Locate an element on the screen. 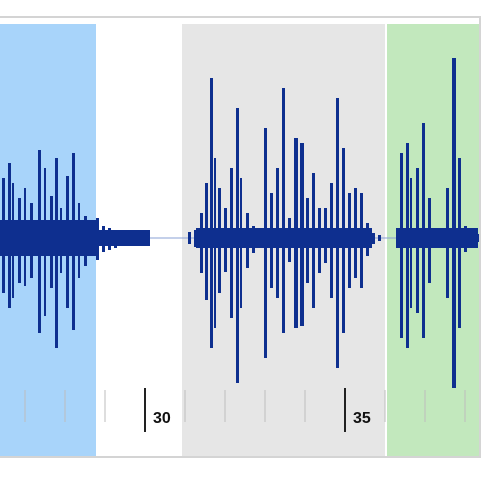 The height and width of the screenshot is (482, 482). timeline-label-30: 30 is located at coordinates (162, 418).